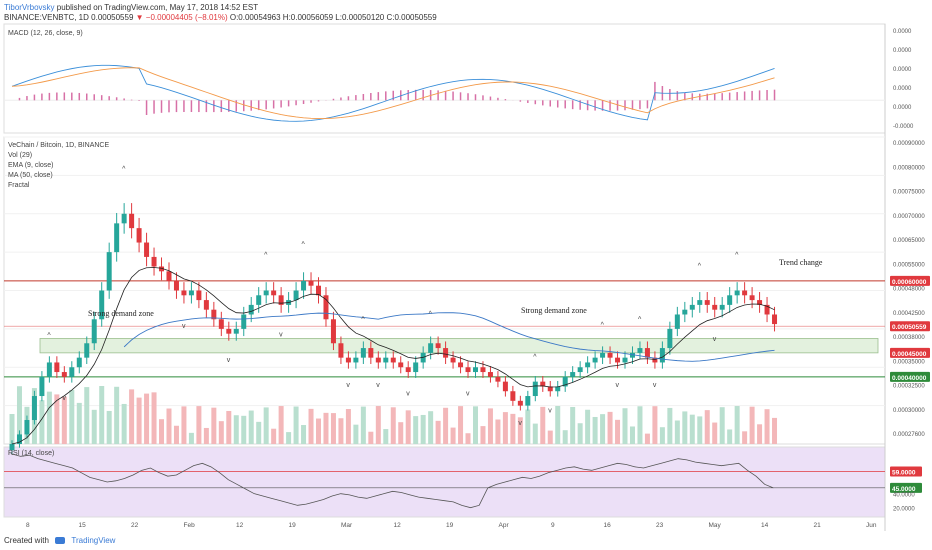  What do you see at coordinates (59, 145) in the screenshot?
I see `price-panel-title: VeChain / Bitcoin, 1D, BINANCE` at bounding box center [59, 145].